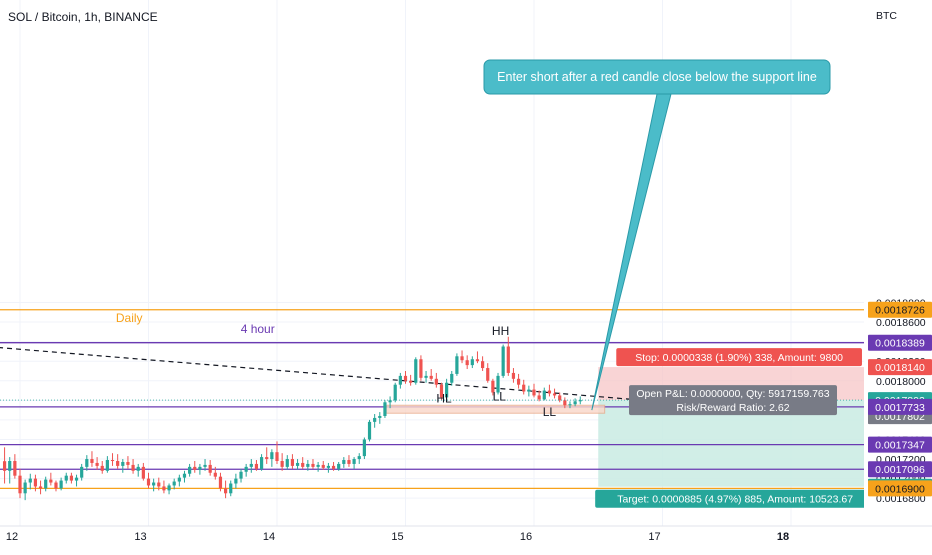  Describe the element at coordinates (732, 408) in the screenshot. I see `rr-label: Risk/Reward Ratio: 2.62` at that location.